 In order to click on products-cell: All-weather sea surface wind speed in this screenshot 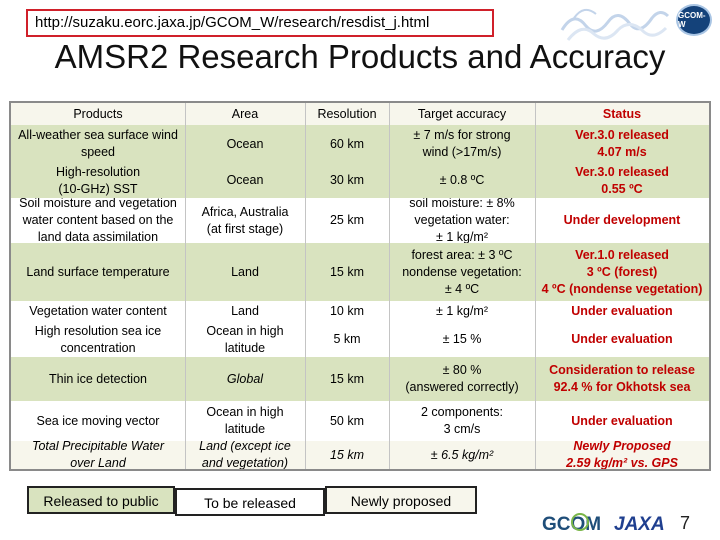, I will do `click(98, 144)`.